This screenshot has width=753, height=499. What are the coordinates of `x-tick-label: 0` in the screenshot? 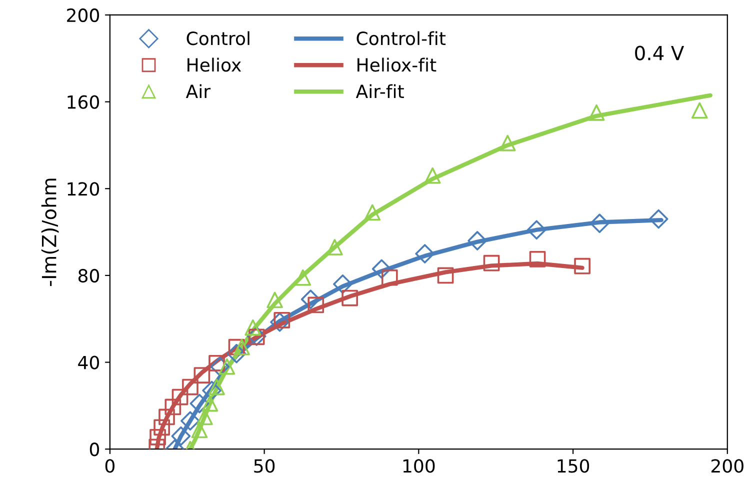 It's located at (109, 466).